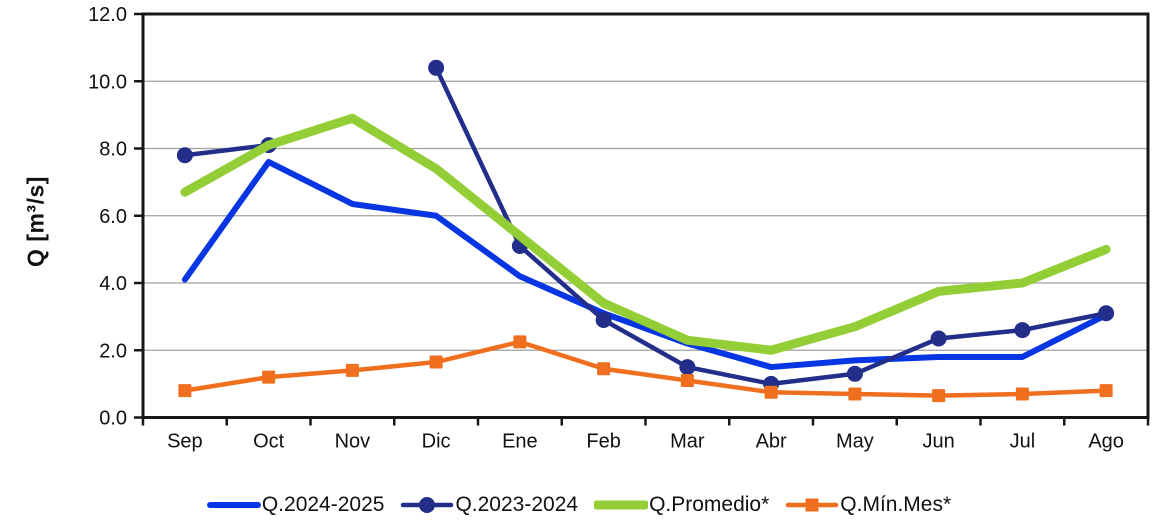  Describe the element at coordinates (107, 82) in the screenshot. I see `y-tick-label: 10.0` at that location.